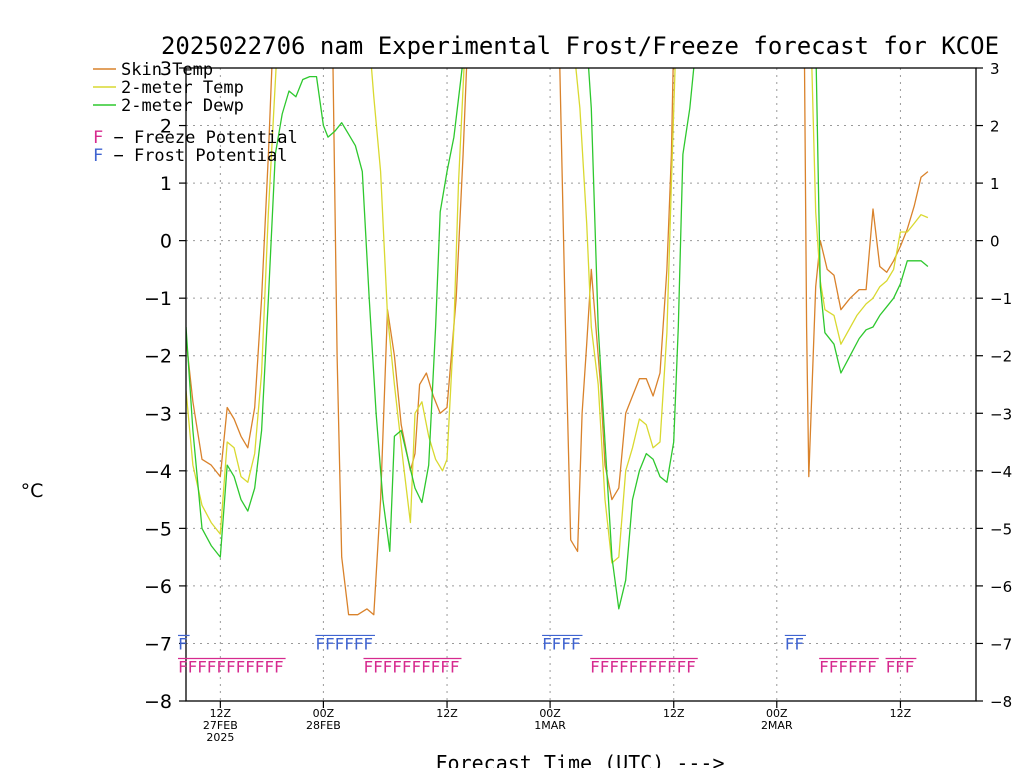  What do you see at coordinates (580, 759) in the screenshot?
I see `x-axis-label: Forecast Time (UTC) --->` at bounding box center [580, 759].